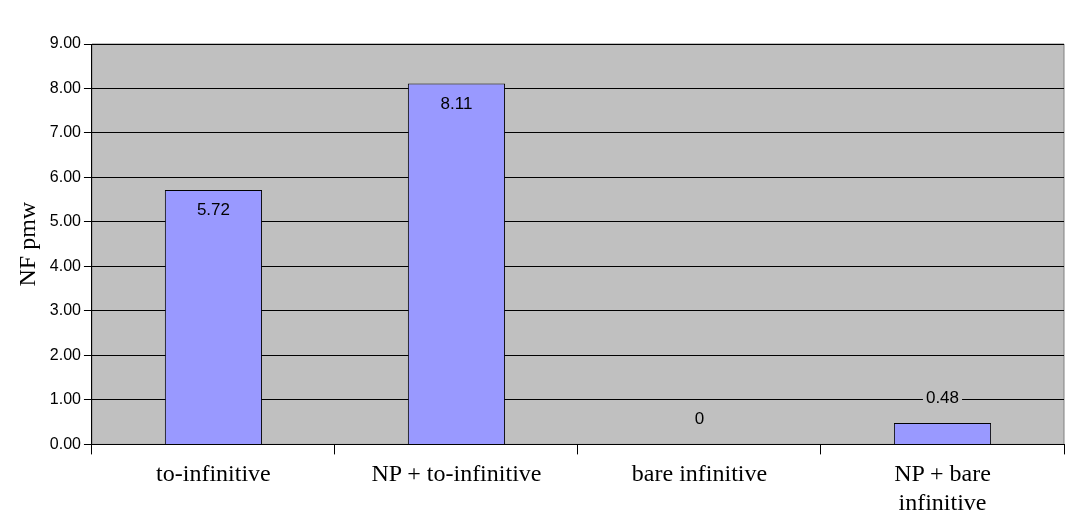 This screenshot has width=1065, height=529. I want to click on x-tick-label: NP + bare infinitive, so click(942, 487).